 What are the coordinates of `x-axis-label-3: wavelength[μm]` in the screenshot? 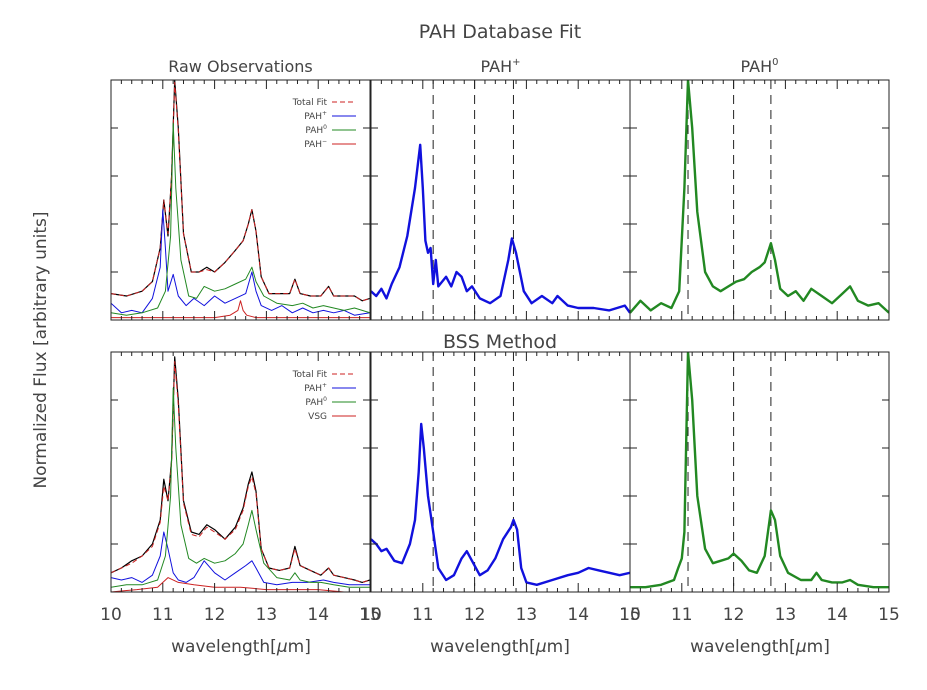 It's located at (760, 647).